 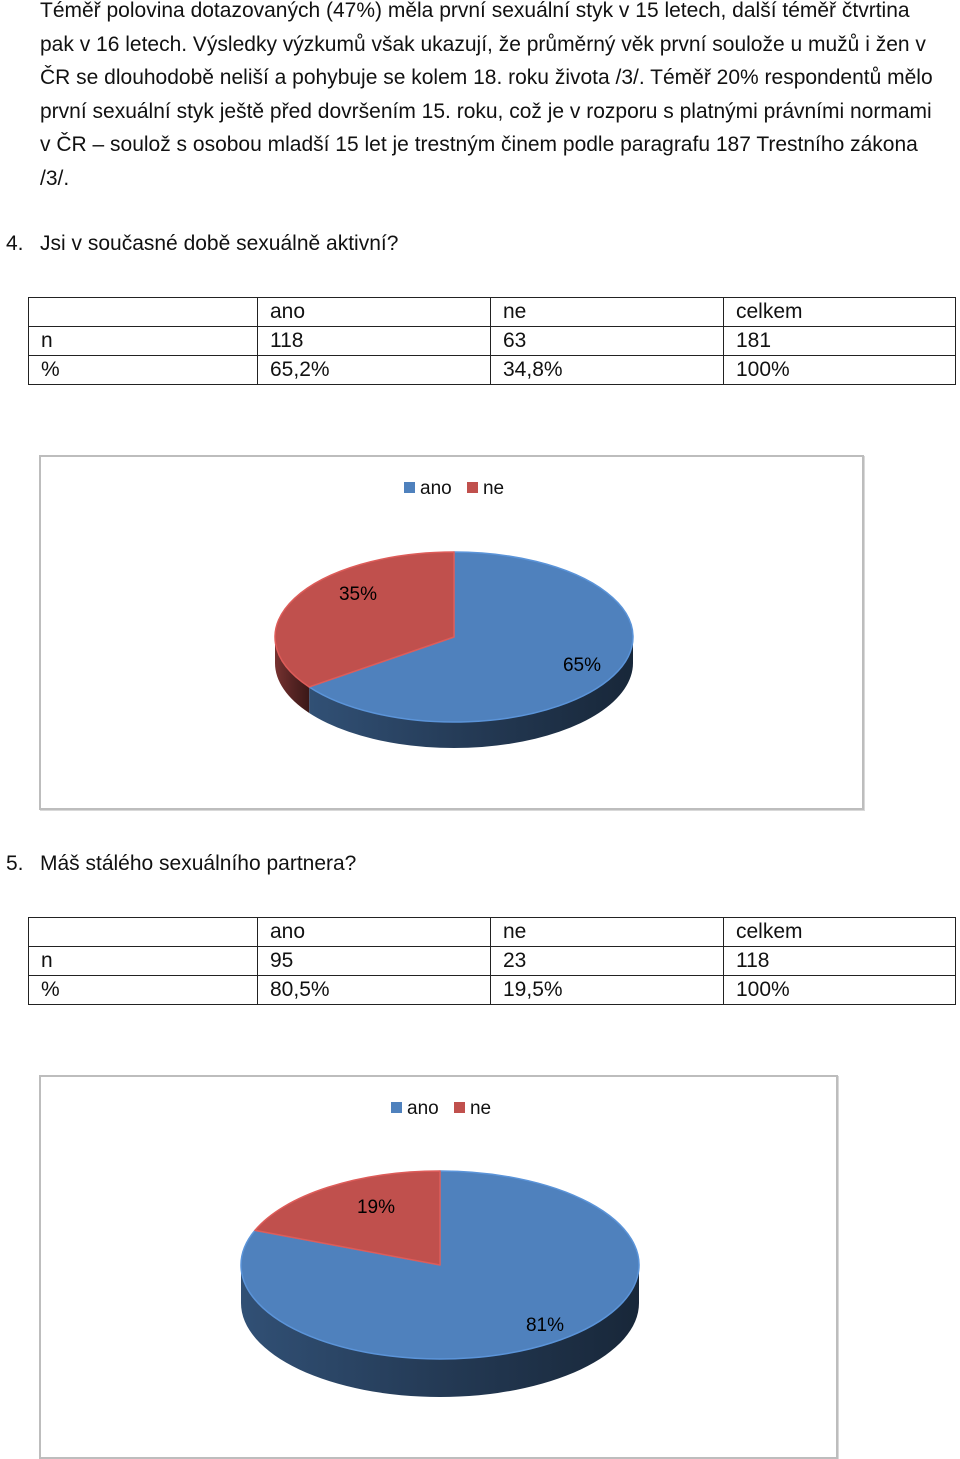 I want to click on data-label-ano: 65%, so click(x=582, y=665).